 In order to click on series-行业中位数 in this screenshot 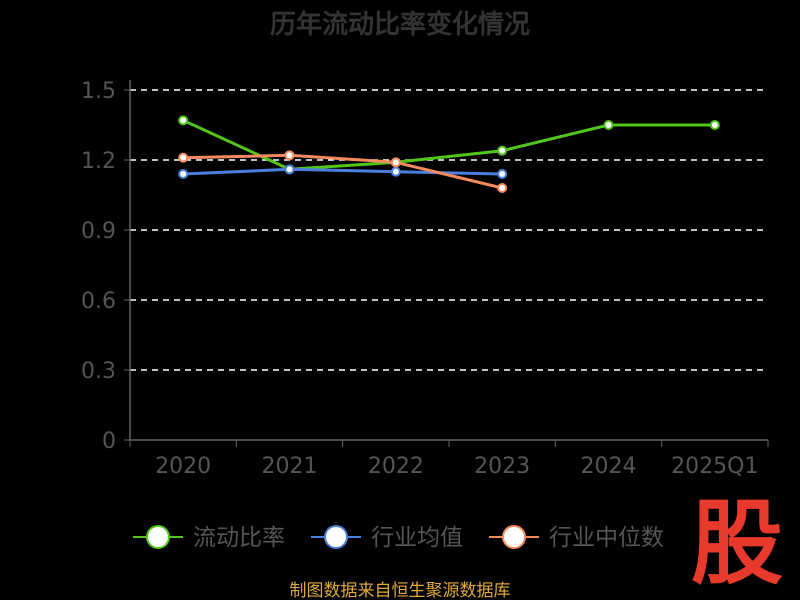, I will do `click(343, 171)`.